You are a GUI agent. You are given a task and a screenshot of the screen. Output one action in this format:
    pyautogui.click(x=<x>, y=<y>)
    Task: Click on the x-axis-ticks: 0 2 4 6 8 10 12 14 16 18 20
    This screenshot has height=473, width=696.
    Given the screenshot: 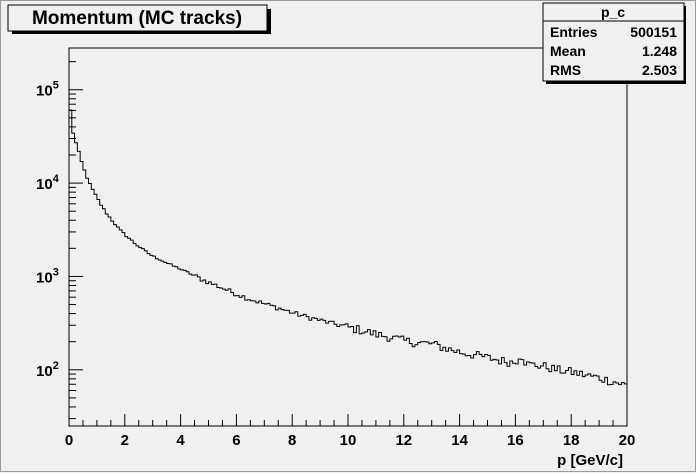 What is the action you would take?
    pyautogui.click(x=350, y=431)
    